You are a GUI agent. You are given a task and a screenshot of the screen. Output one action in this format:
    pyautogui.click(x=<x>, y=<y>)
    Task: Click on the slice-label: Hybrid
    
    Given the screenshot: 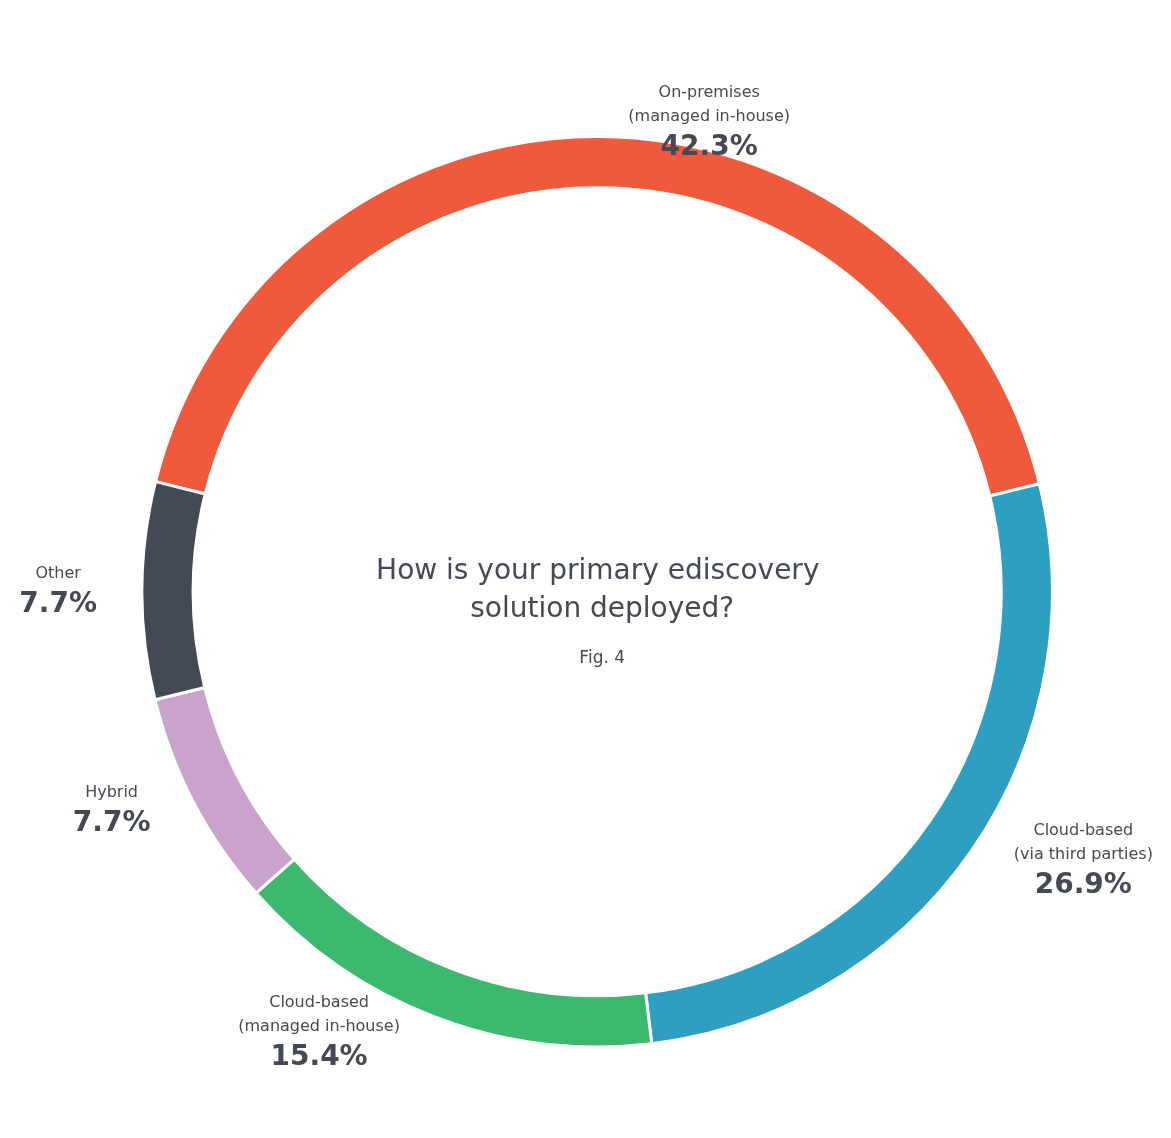 What is the action you would take?
    pyautogui.click(x=112, y=791)
    